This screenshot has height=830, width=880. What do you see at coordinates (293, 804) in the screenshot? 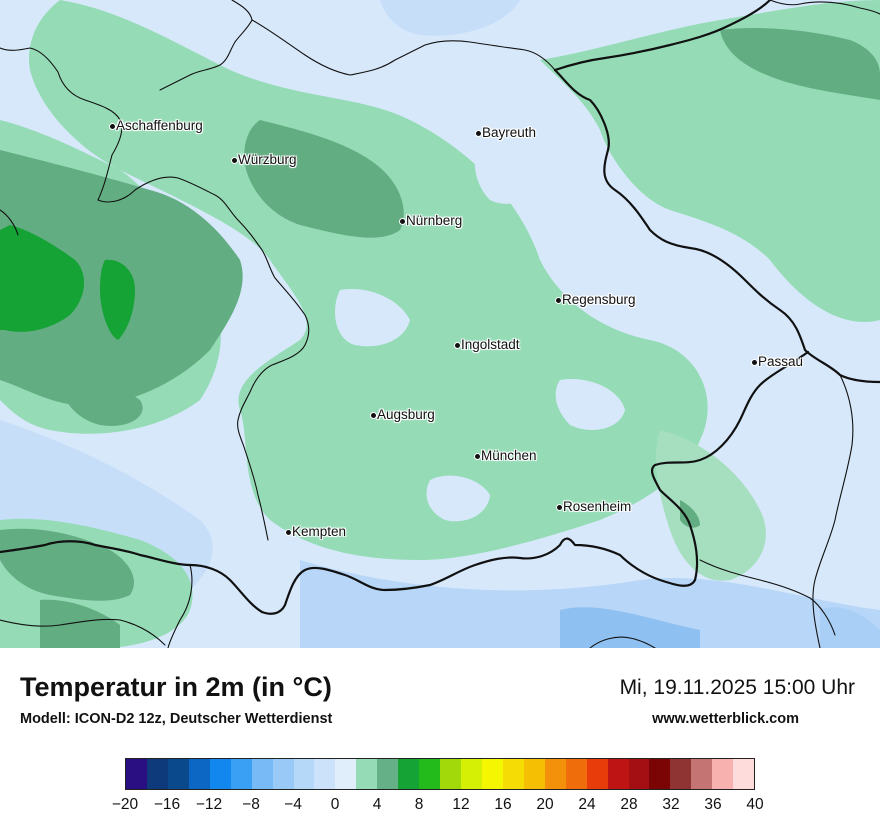
I see `legend-tick-label: −4` at bounding box center [293, 804].